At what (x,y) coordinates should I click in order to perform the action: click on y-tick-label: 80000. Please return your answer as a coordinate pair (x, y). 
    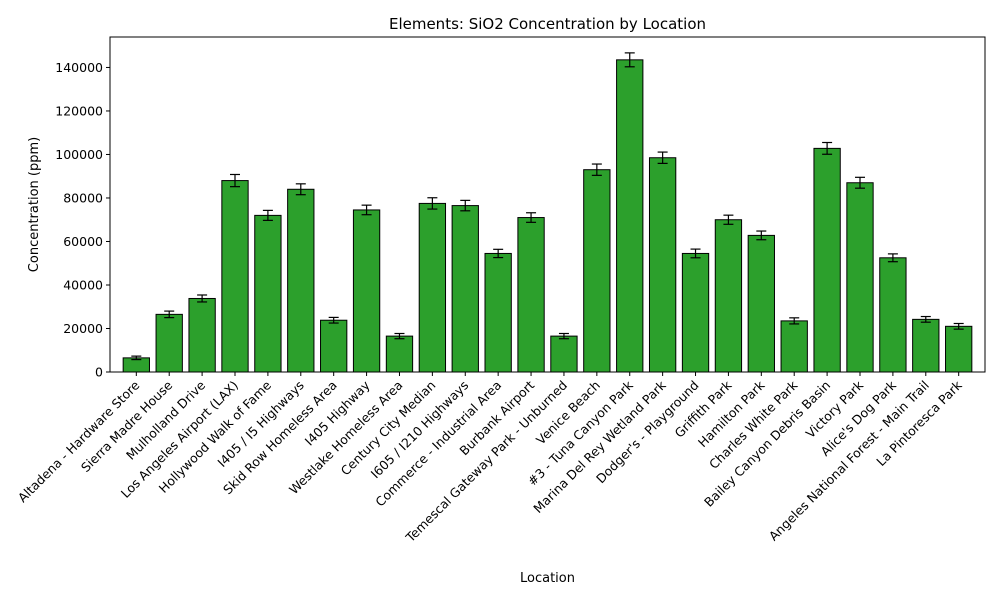
    Looking at the image, I should click on (83, 197).